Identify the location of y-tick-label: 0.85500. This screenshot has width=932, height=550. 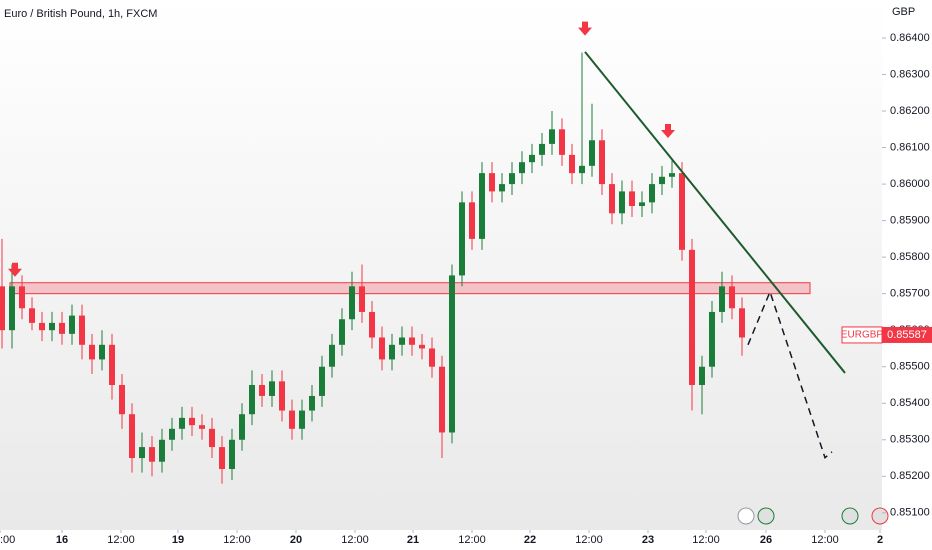
(910, 367).